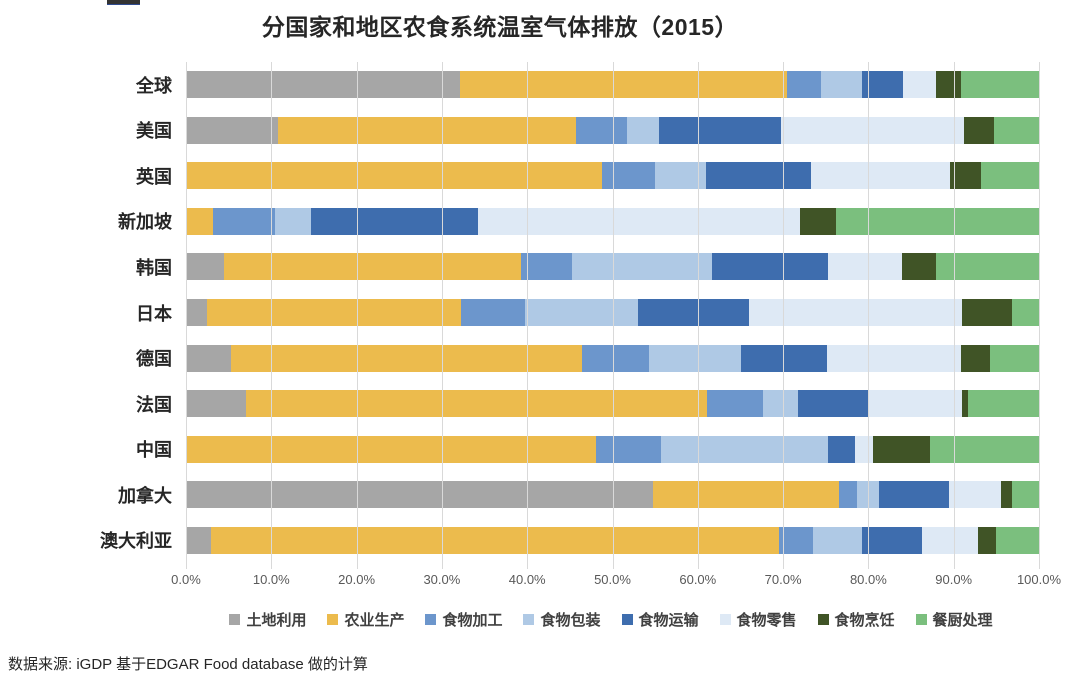  I want to click on legend-item: 餐厨处理, so click(954, 619).